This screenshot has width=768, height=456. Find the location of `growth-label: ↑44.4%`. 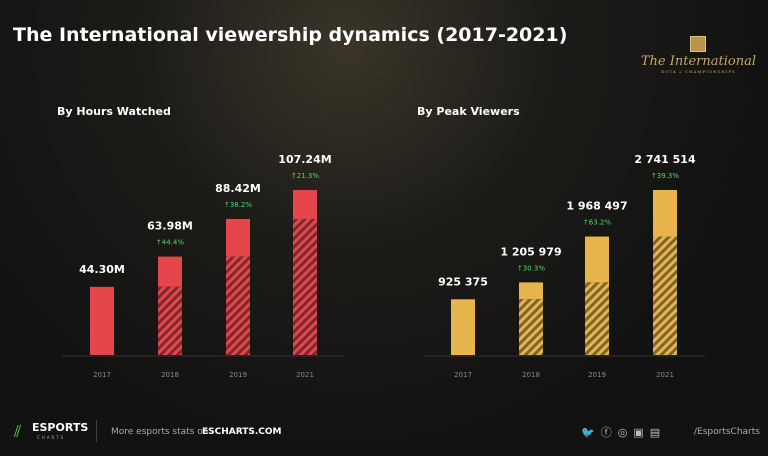

growth-label: ↑44.4% is located at coordinates (170, 243).